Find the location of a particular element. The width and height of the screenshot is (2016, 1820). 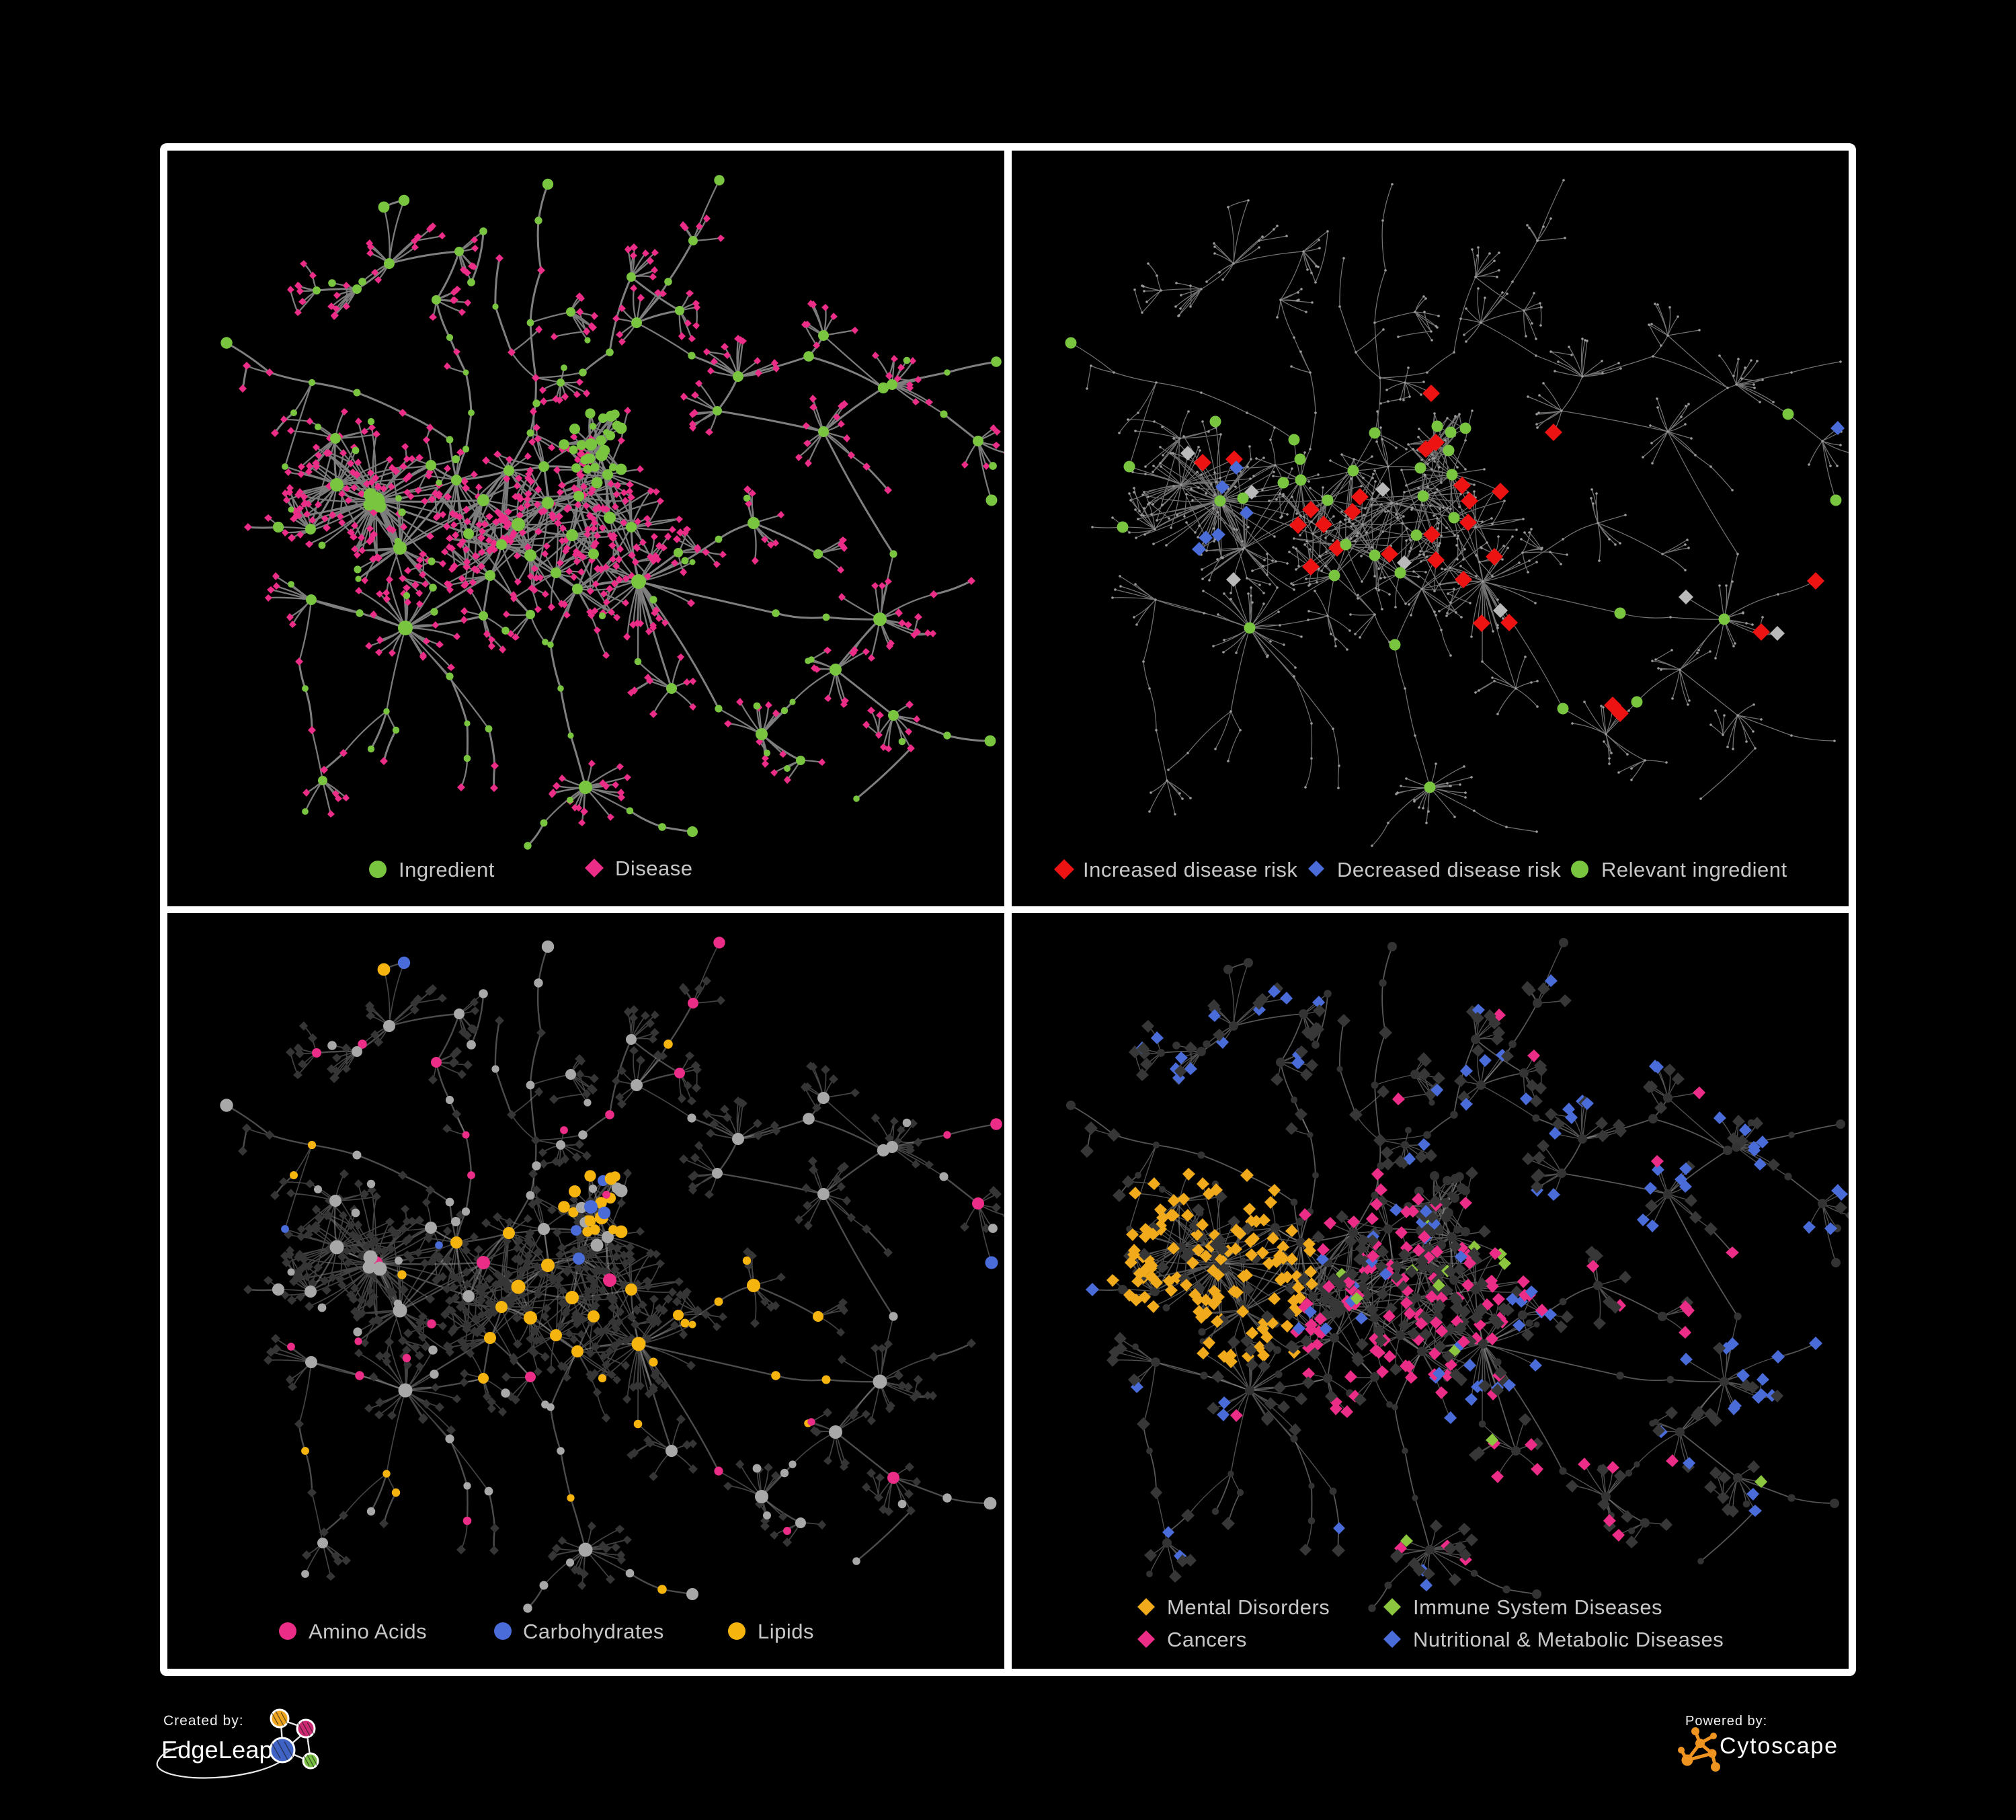

svg-text: Ingredient is located at coordinates (447, 869).